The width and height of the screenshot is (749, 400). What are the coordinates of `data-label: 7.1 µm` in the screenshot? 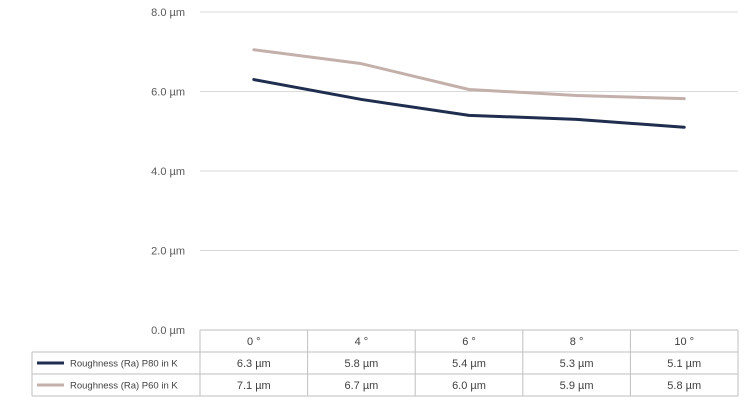 It's located at (254, 386).